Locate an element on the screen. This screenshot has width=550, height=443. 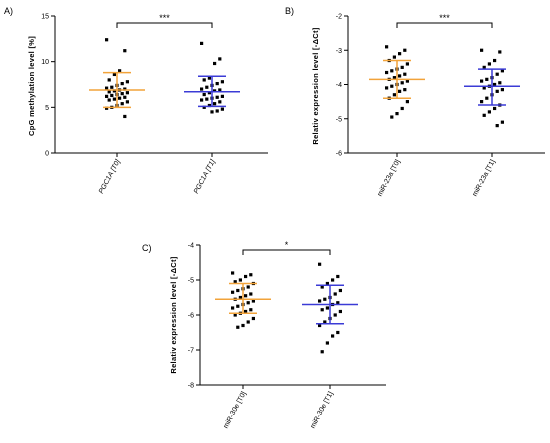
y-tick-label: 10 is located at coordinates (45, 62).